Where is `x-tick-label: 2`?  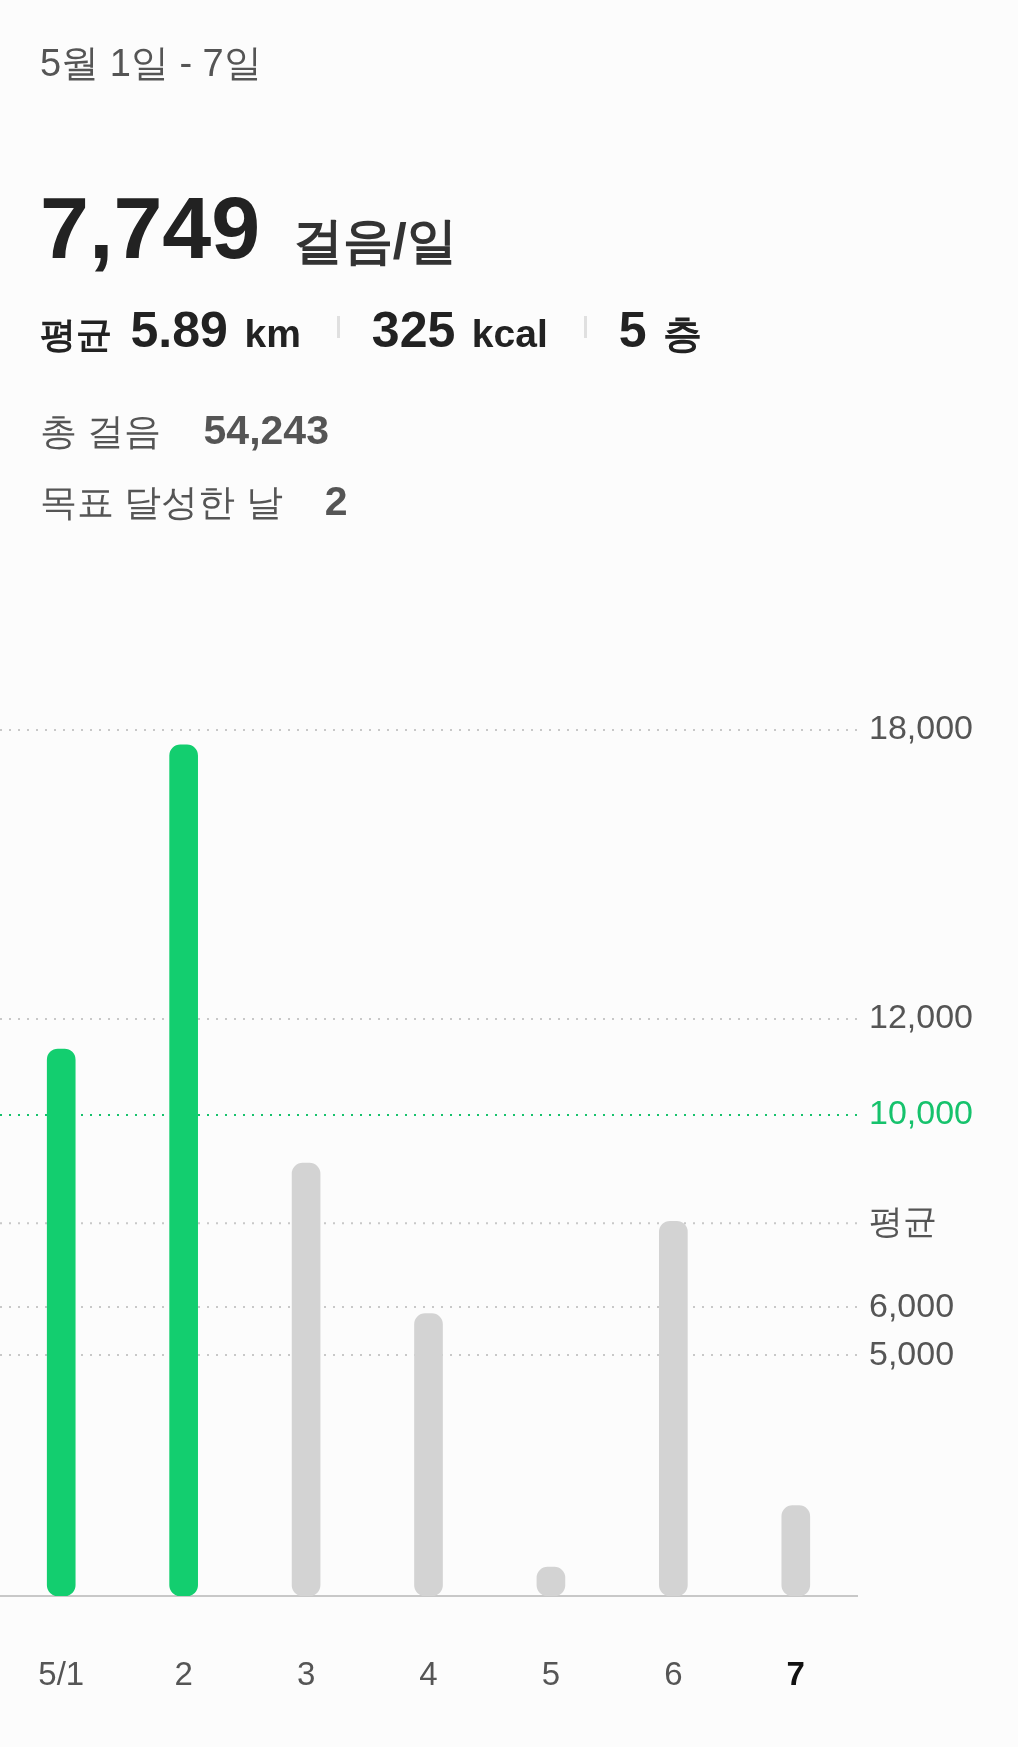
x-tick-label: 2 is located at coordinates (183, 1673).